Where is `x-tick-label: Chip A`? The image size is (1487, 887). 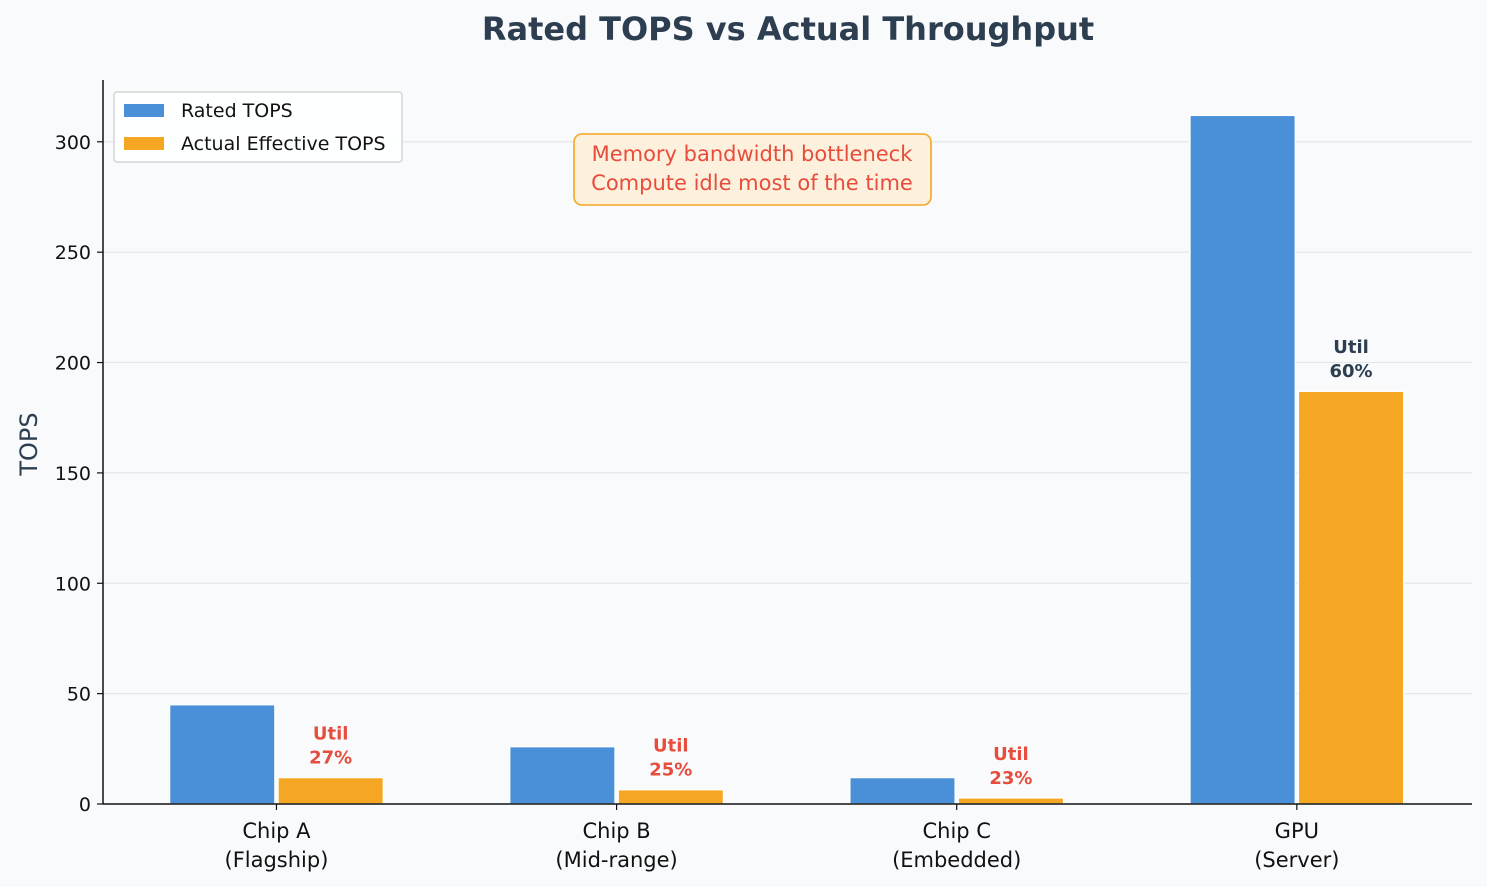 x-tick-label: Chip A is located at coordinates (276, 831).